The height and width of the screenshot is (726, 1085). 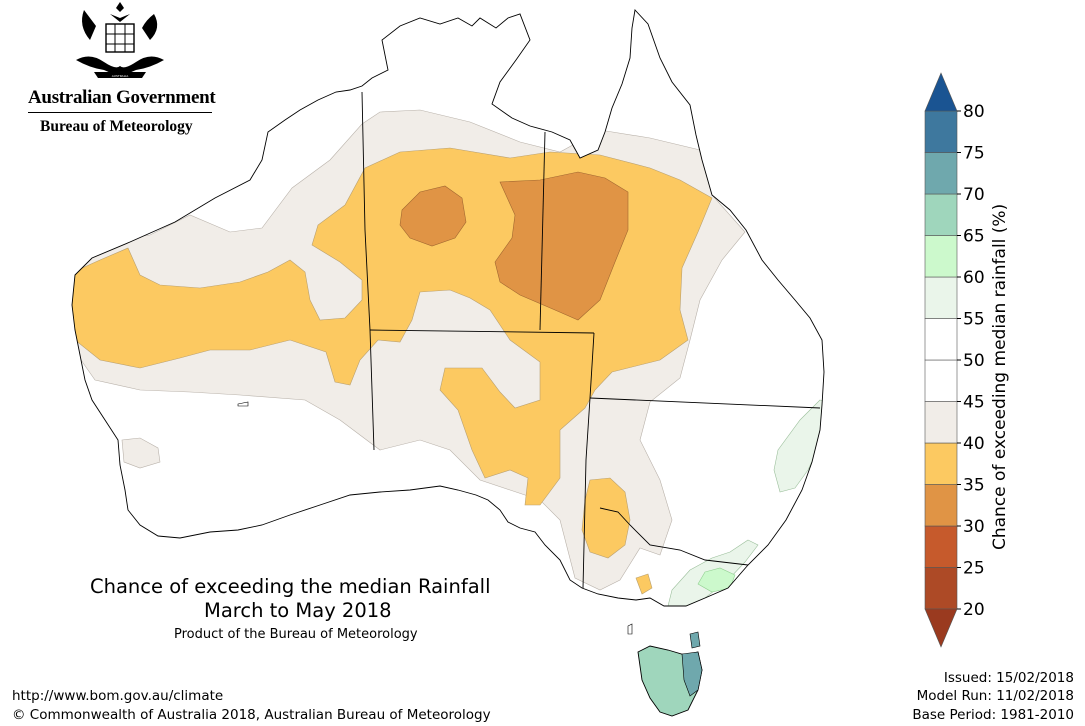 What do you see at coordinates (974, 195) in the screenshot?
I see `colorbar-tick-label: 70` at bounding box center [974, 195].